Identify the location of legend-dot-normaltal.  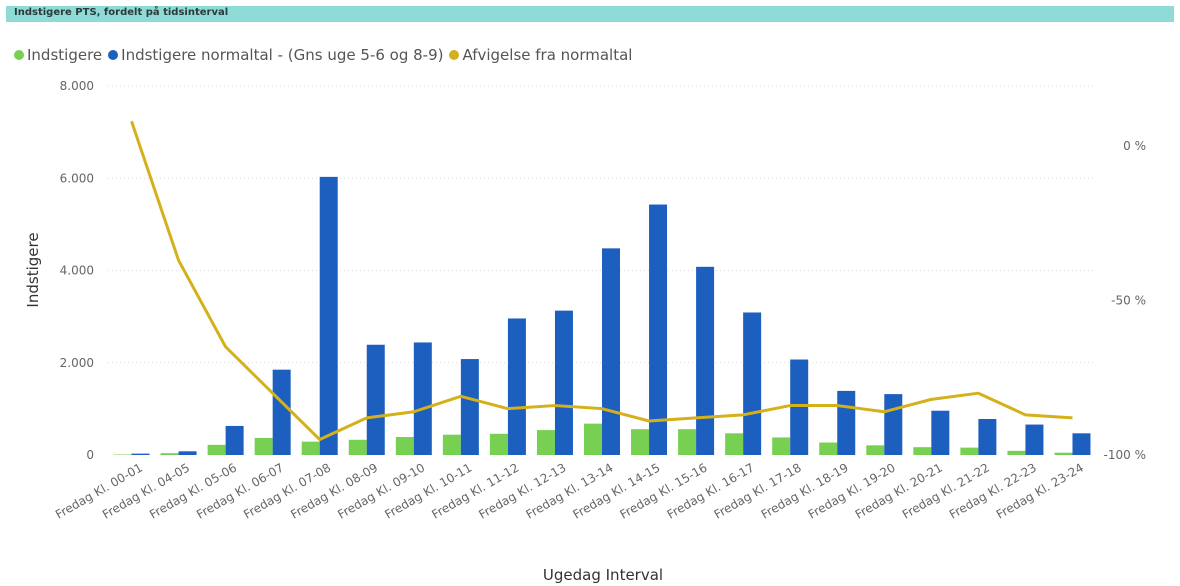
(113, 55).